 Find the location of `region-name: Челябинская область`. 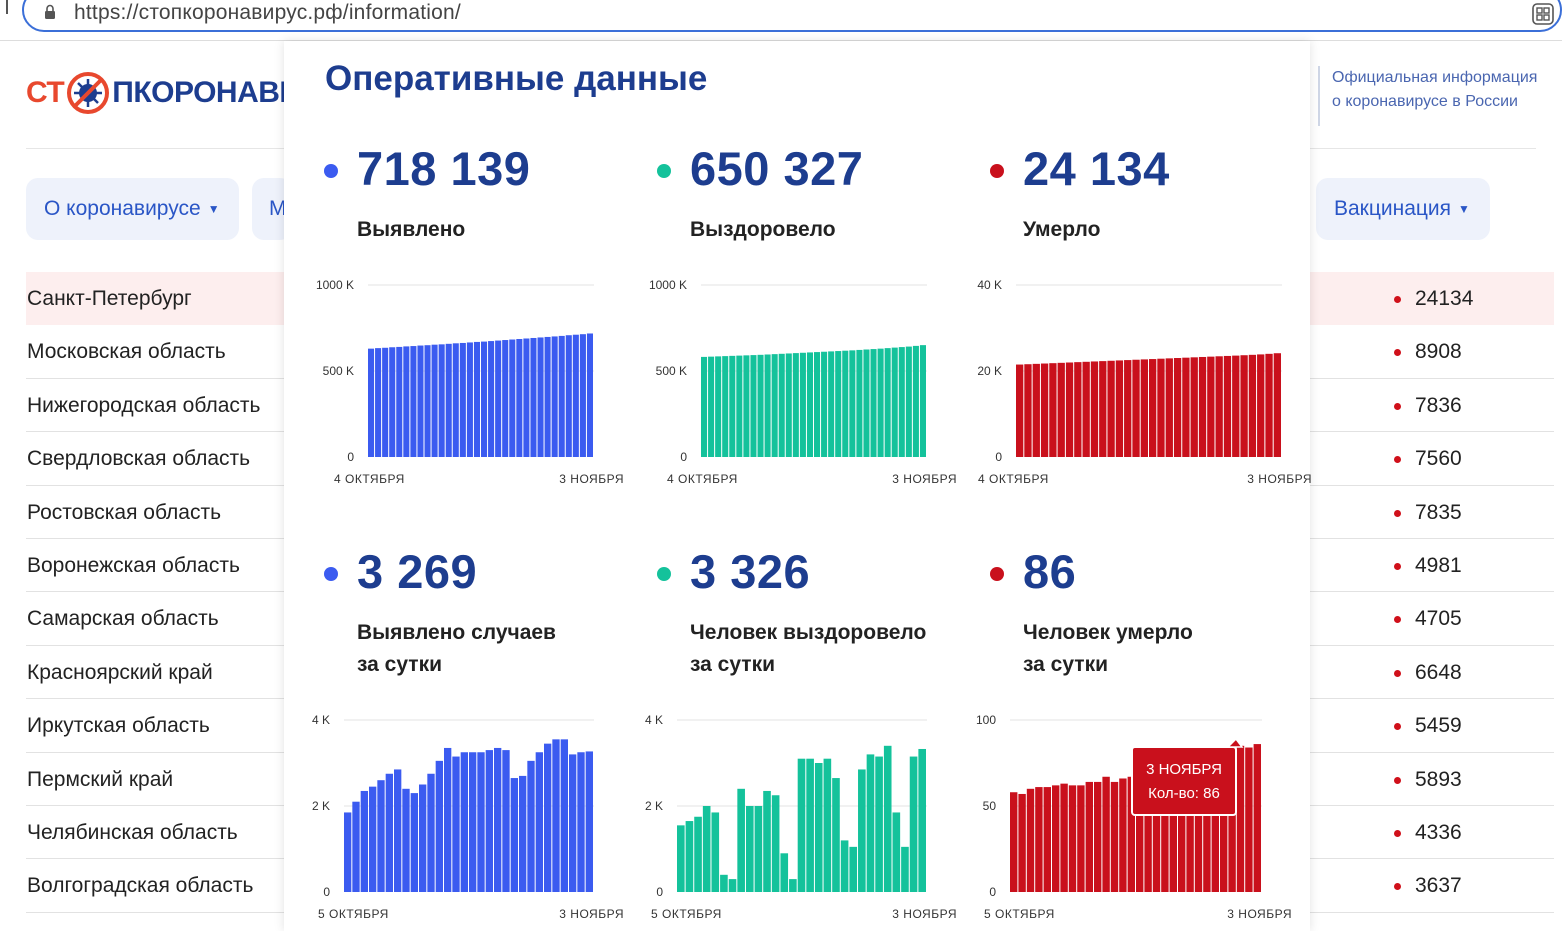

region-name: Челябинская область is located at coordinates (132, 832).